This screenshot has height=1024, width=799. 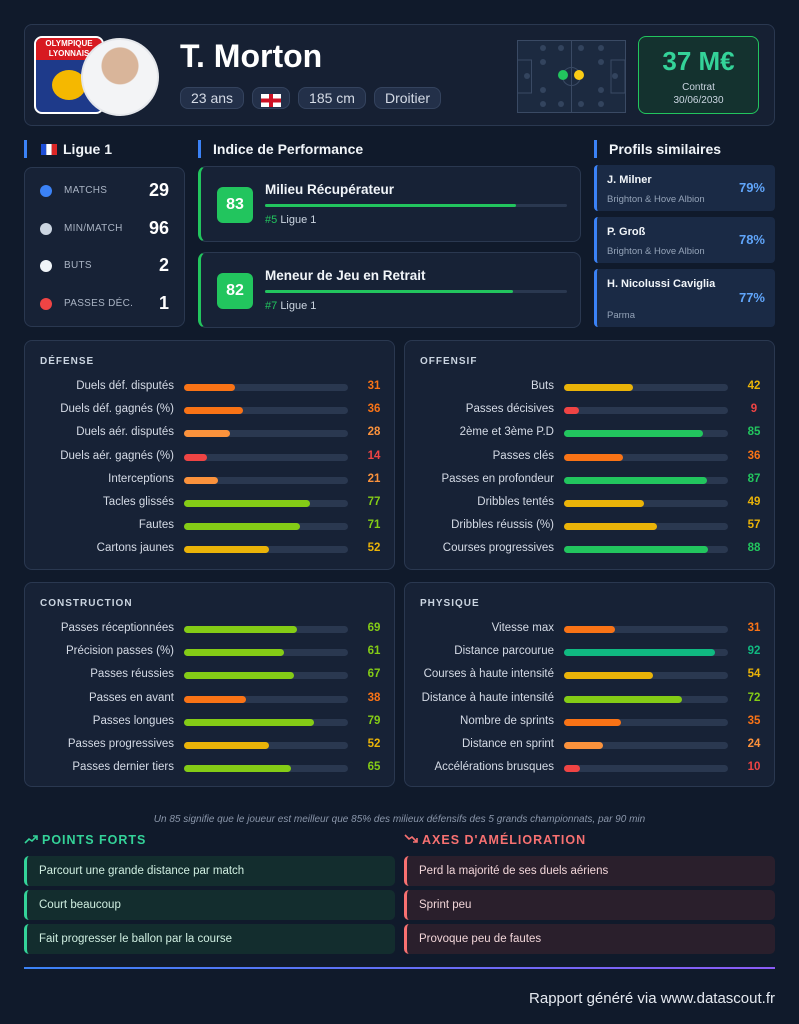 What do you see at coordinates (120, 77) in the screenshot?
I see `player-photo` at bounding box center [120, 77].